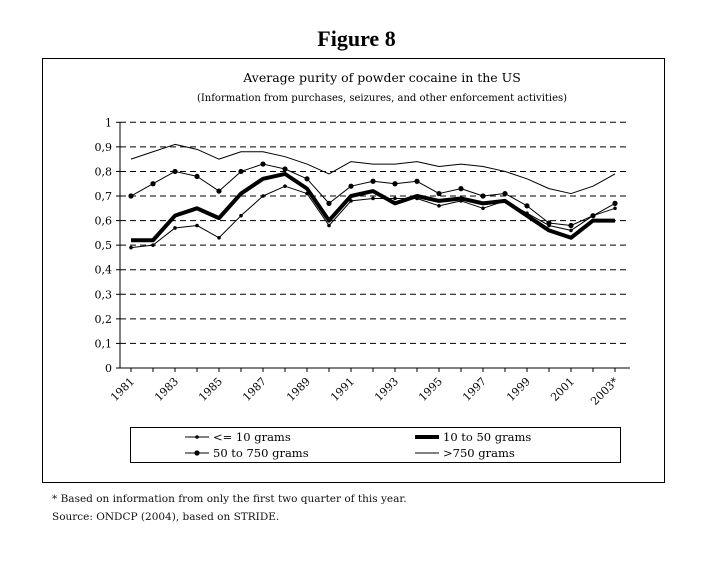 The height and width of the screenshot is (576, 713). What do you see at coordinates (252, 437) in the screenshot?
I see `legend-label: <= 10 grams` at bounding box center [252, 437].